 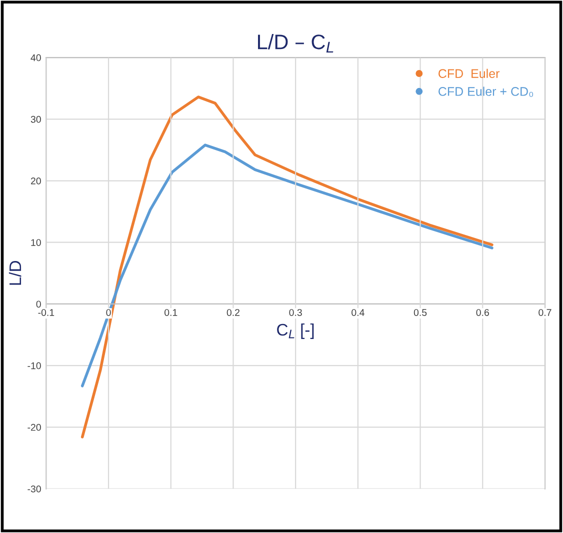 I want to click on x-tick-label: 0.7, so click(x=545, y=312).